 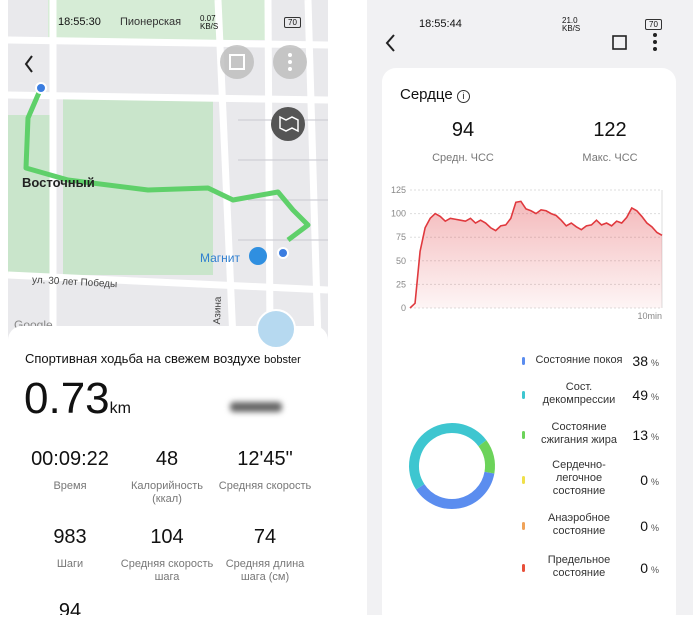 I want to click on status-speed: 21.0 KB/S, so click(x=571, y=25).